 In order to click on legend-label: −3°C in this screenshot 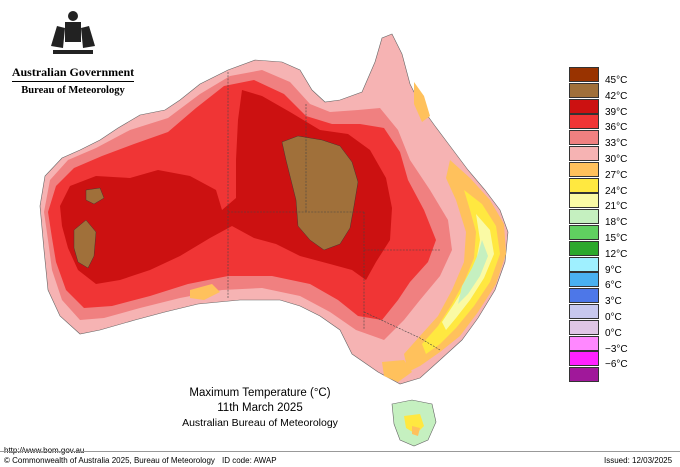, I will do `click(616, 349)`.